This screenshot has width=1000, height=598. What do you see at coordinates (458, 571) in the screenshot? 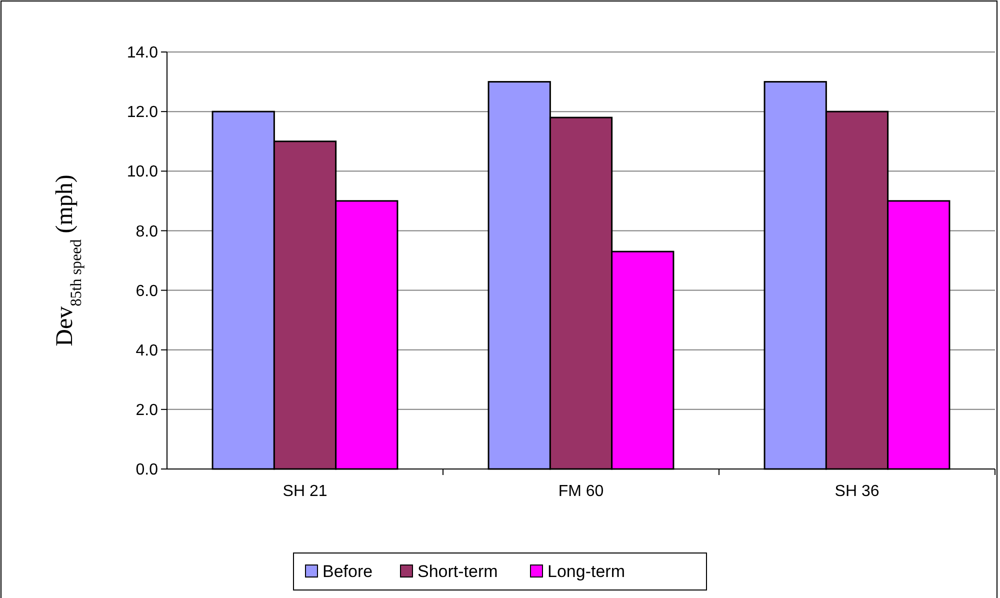
I see `legend-label: Short-term` at bounding box center [458, 571].